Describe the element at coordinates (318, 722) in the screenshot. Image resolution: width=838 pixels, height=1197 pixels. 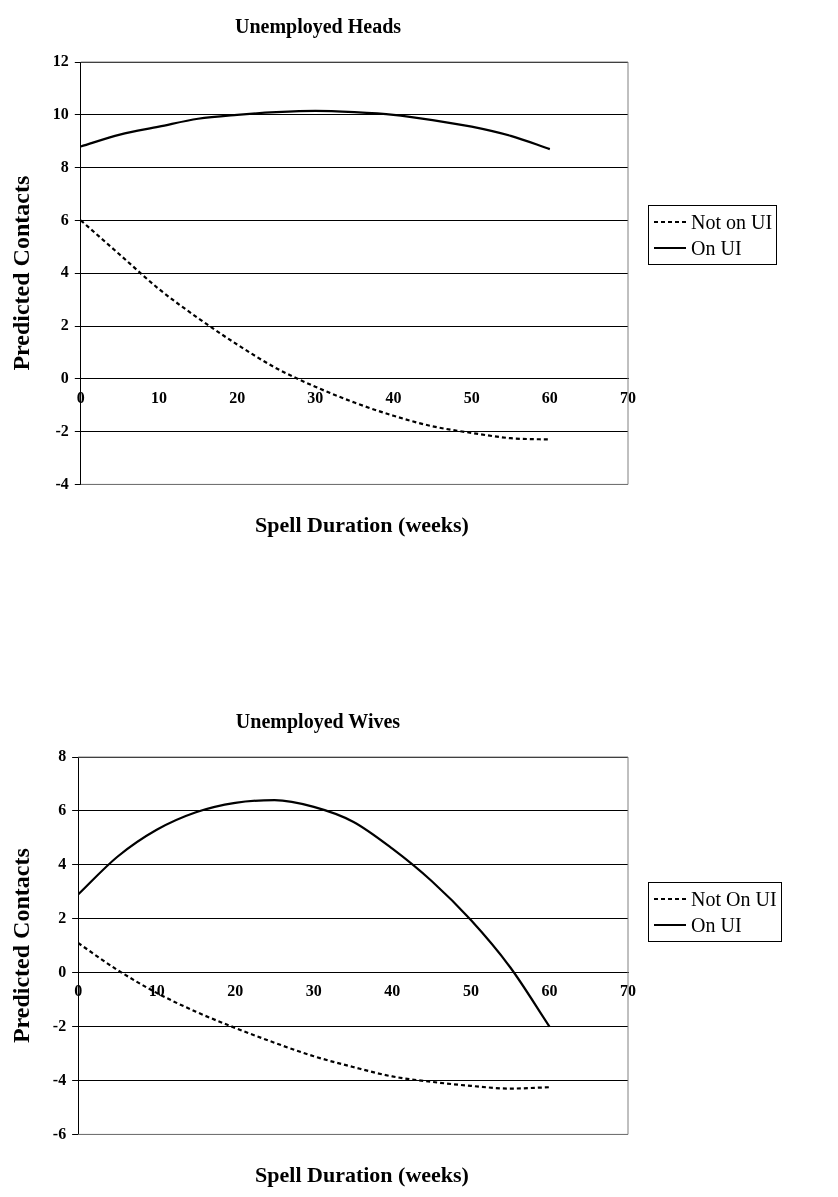
I see `chart-title: Unemployed Wives` at that location.